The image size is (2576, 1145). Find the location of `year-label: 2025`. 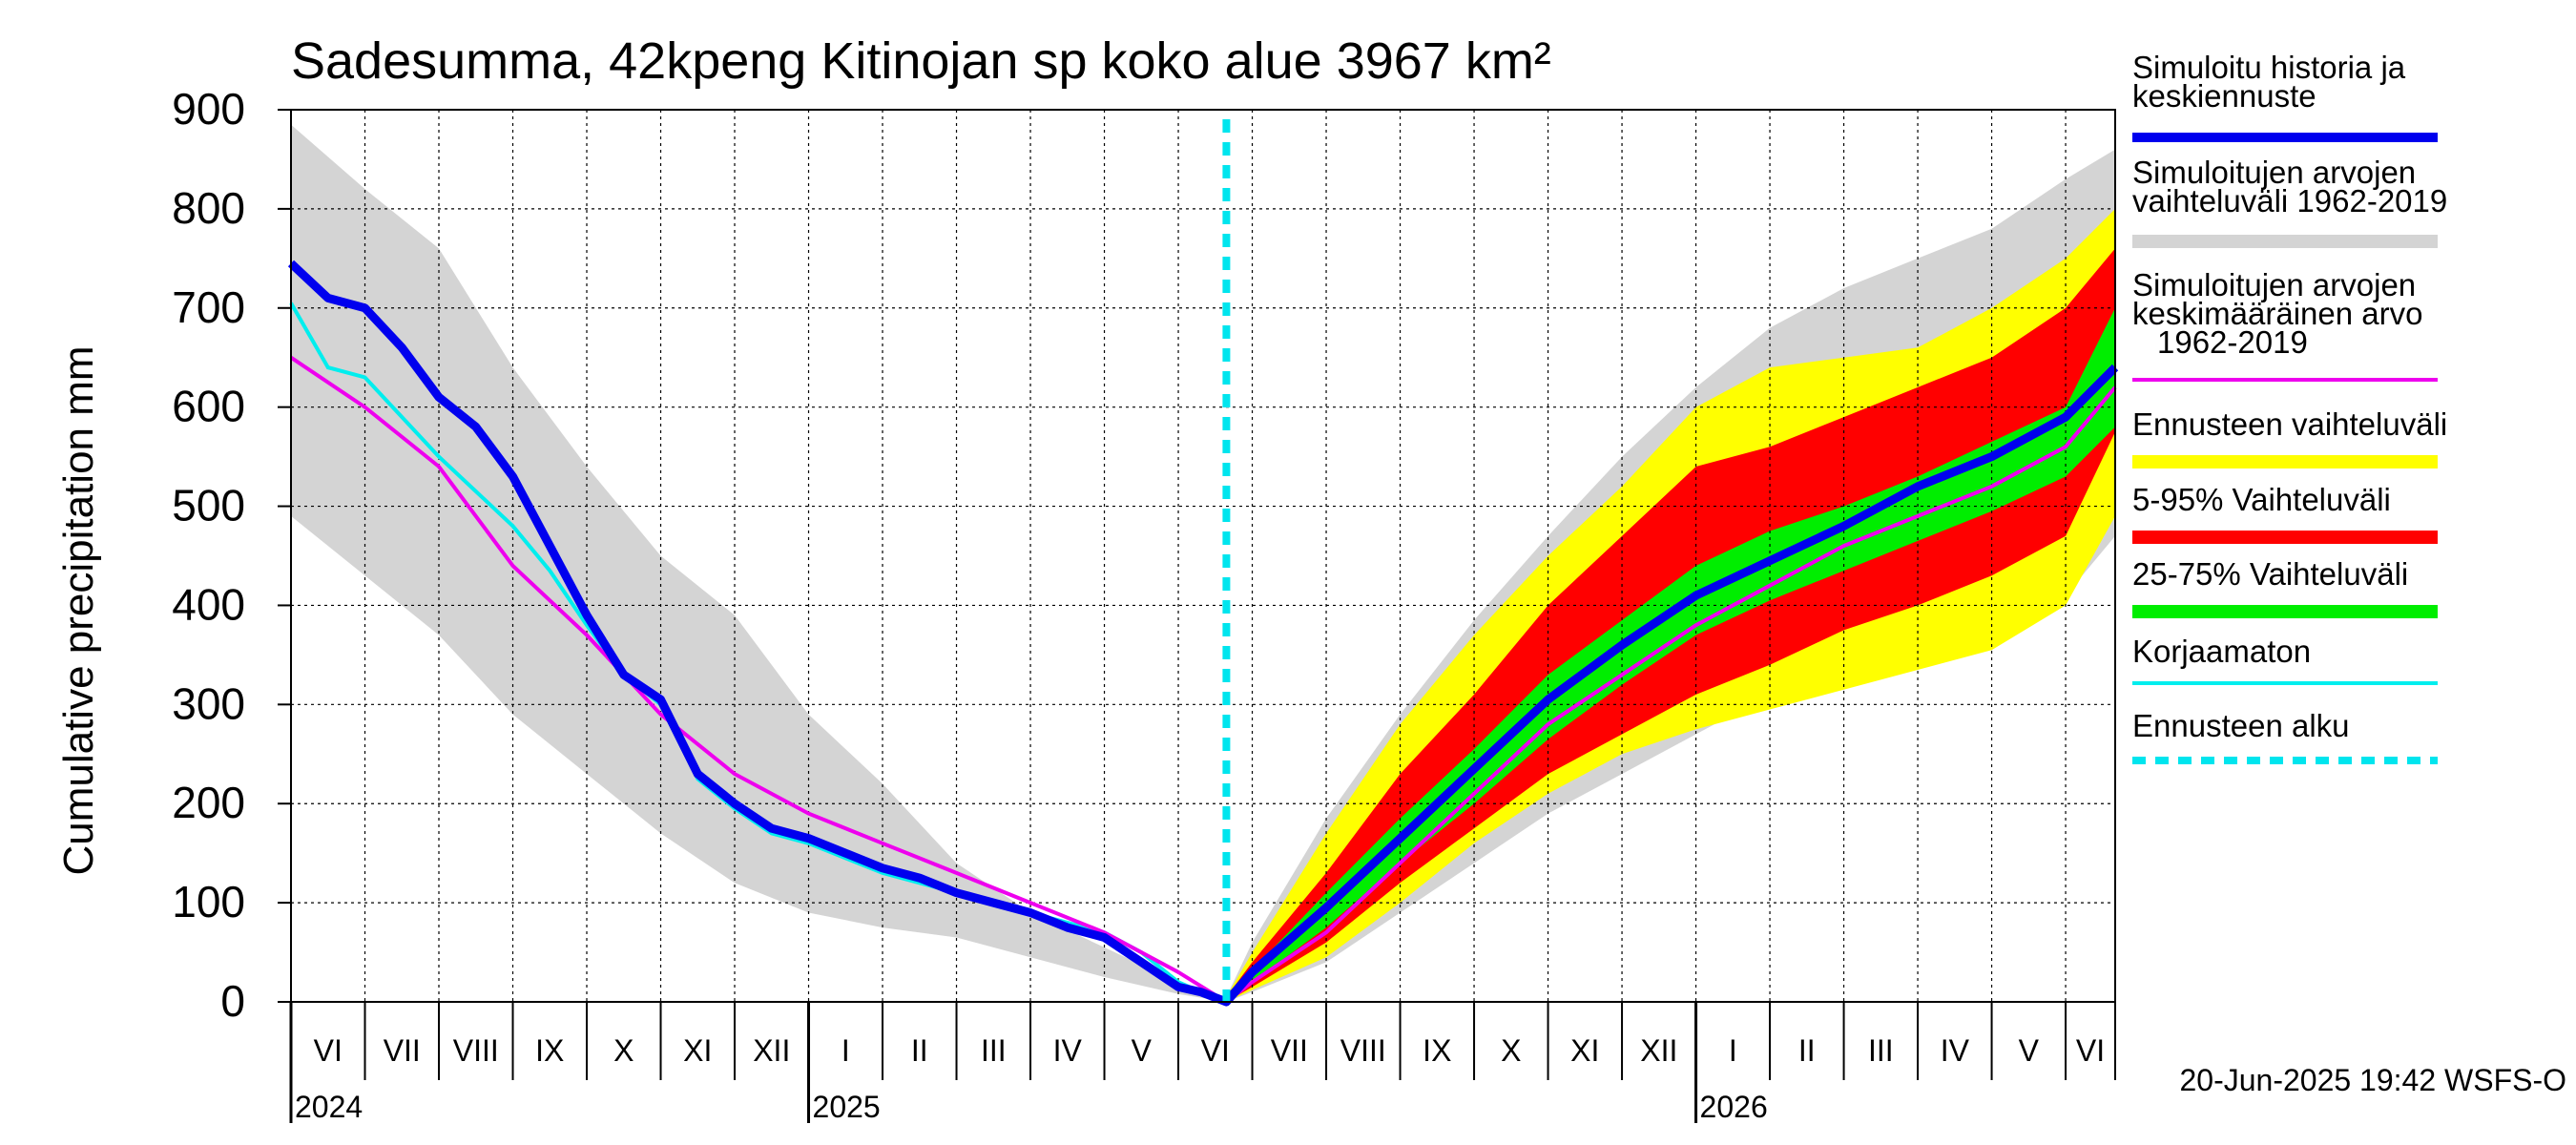

year-label: 2025 is located at coordinates (847, 1107).